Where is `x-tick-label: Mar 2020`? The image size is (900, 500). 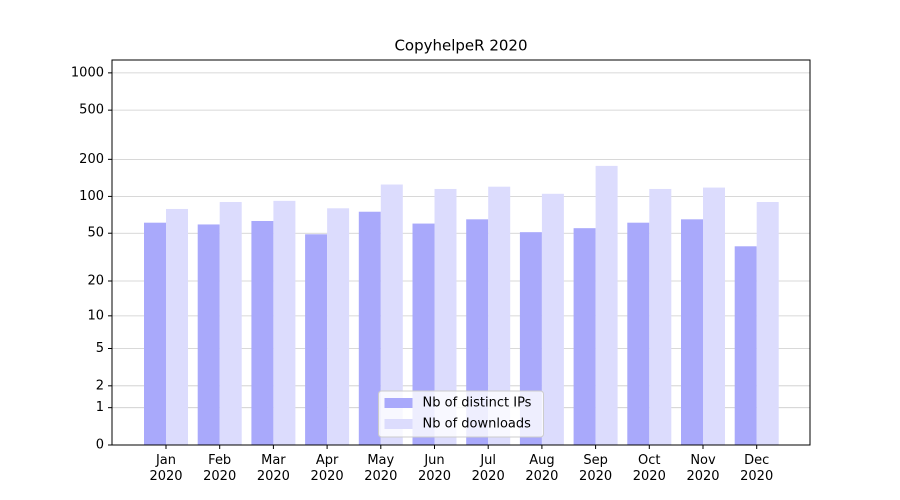
x-tick-label: Mar 2020 is located at coordinates (273, 468).